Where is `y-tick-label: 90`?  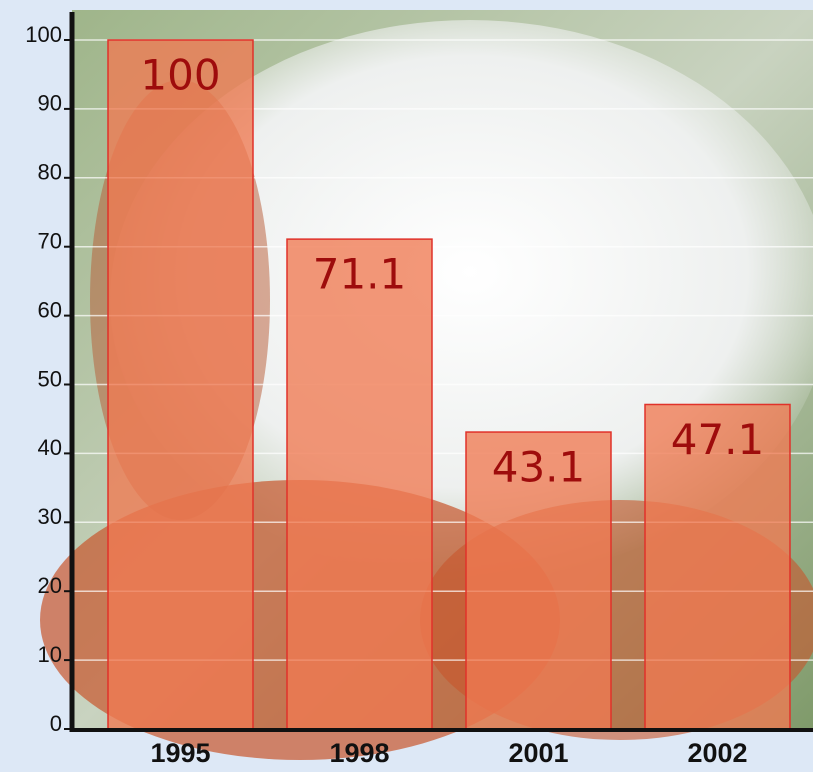 y-tick-label: 90 is located at coordinates (50, 103).